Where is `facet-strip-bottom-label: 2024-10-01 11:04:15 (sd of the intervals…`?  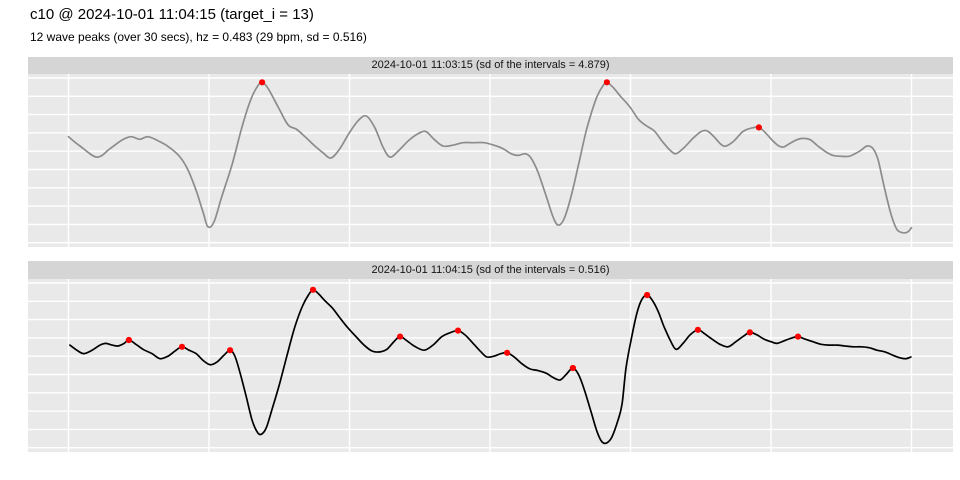
facet-strip-bottom-label: 2024-10-01 11:04:15 (sd of the intervals… is located at coordinates (490, 270).